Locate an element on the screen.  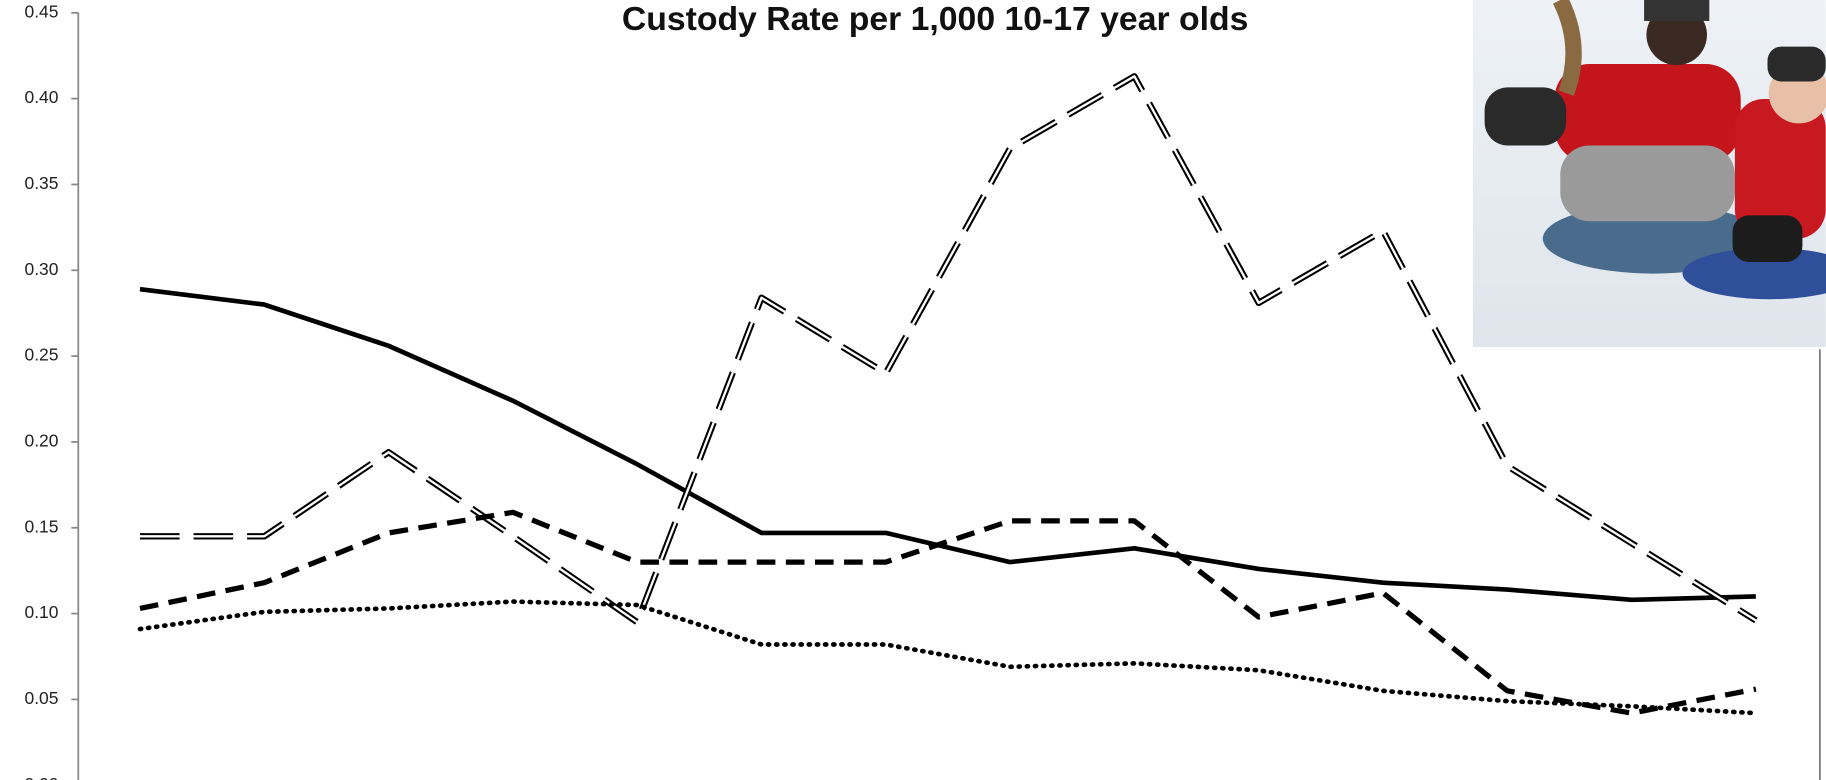
y-tick-label: 0.15 is located at coordinates (42, 526).